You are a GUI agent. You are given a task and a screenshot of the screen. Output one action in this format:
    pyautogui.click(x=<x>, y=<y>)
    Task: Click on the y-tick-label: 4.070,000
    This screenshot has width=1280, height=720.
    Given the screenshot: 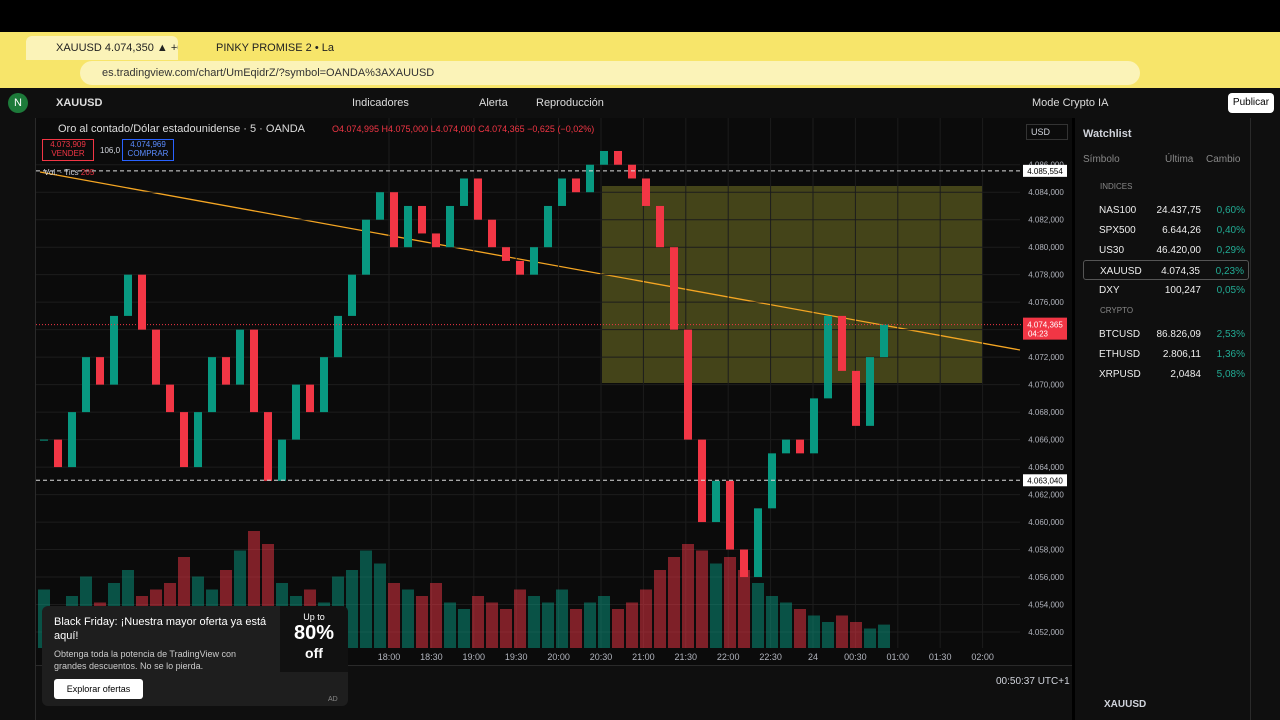 What is the action you would take?
    pyautogui.click(x=1046, y=385)
    